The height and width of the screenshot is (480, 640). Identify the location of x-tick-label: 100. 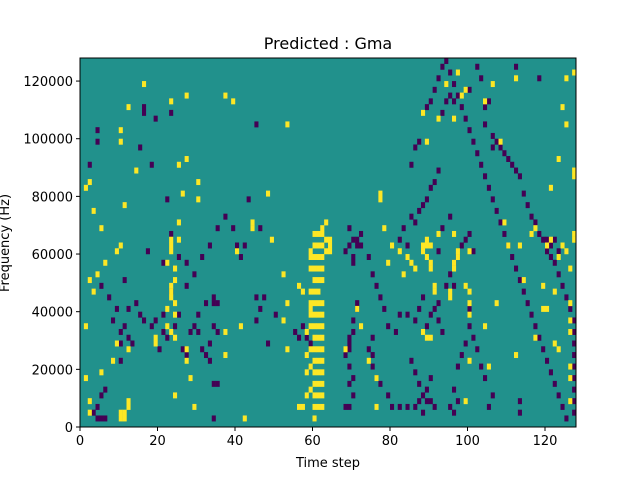
(467, 441).